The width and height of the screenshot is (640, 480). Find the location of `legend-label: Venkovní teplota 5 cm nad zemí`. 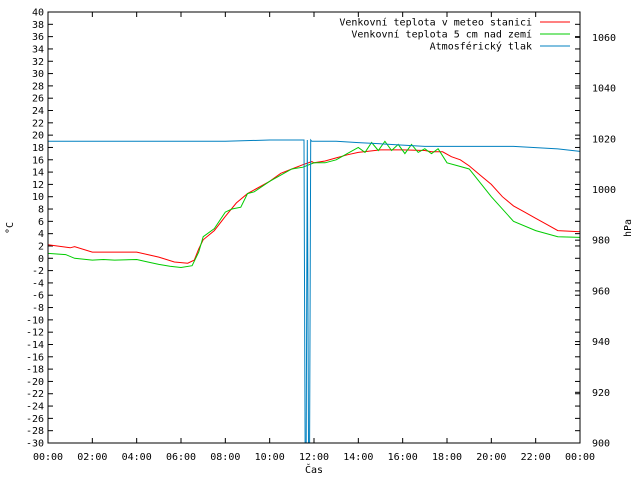

legend-label: Venkovní teplota 5 cm nad zemí is located at coordinates (441, 35).